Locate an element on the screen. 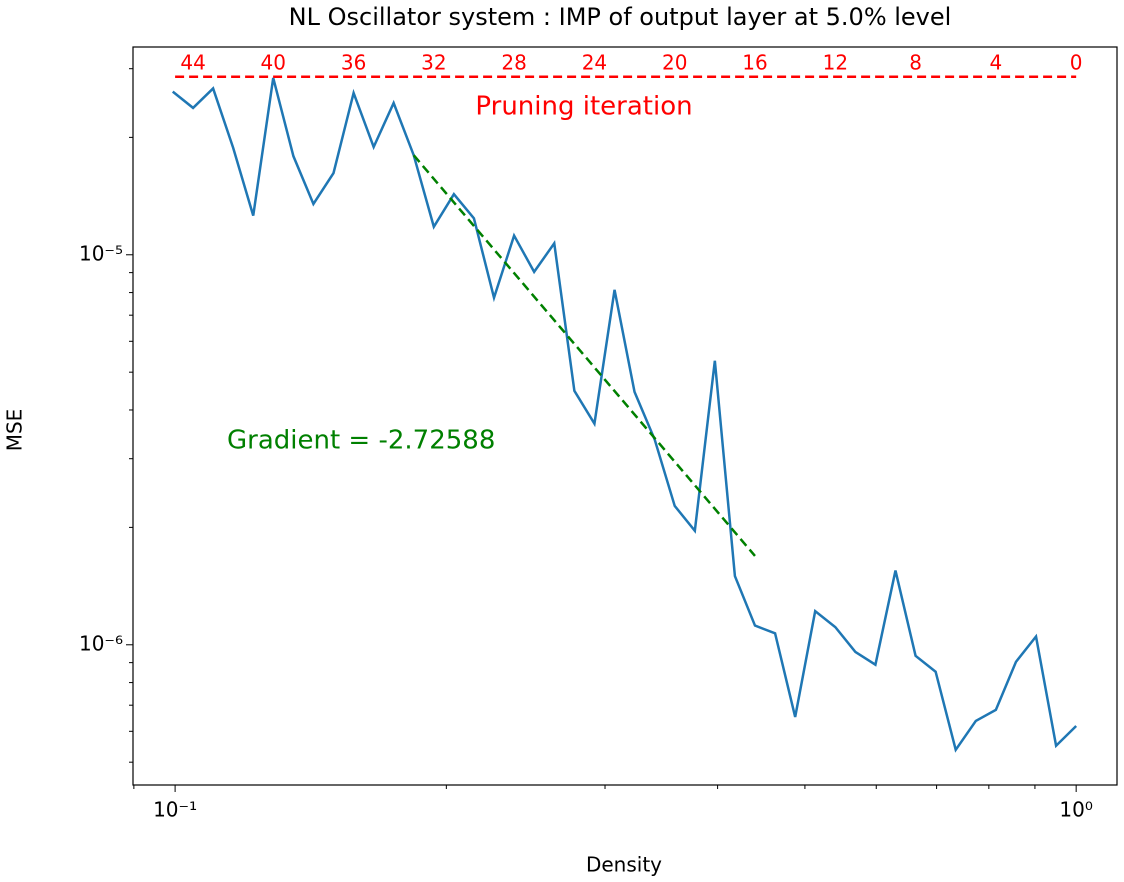 This screenshot has height=882, width=1124. annotation: Gradient = -2.72588 is located at coordinates (361, 441).